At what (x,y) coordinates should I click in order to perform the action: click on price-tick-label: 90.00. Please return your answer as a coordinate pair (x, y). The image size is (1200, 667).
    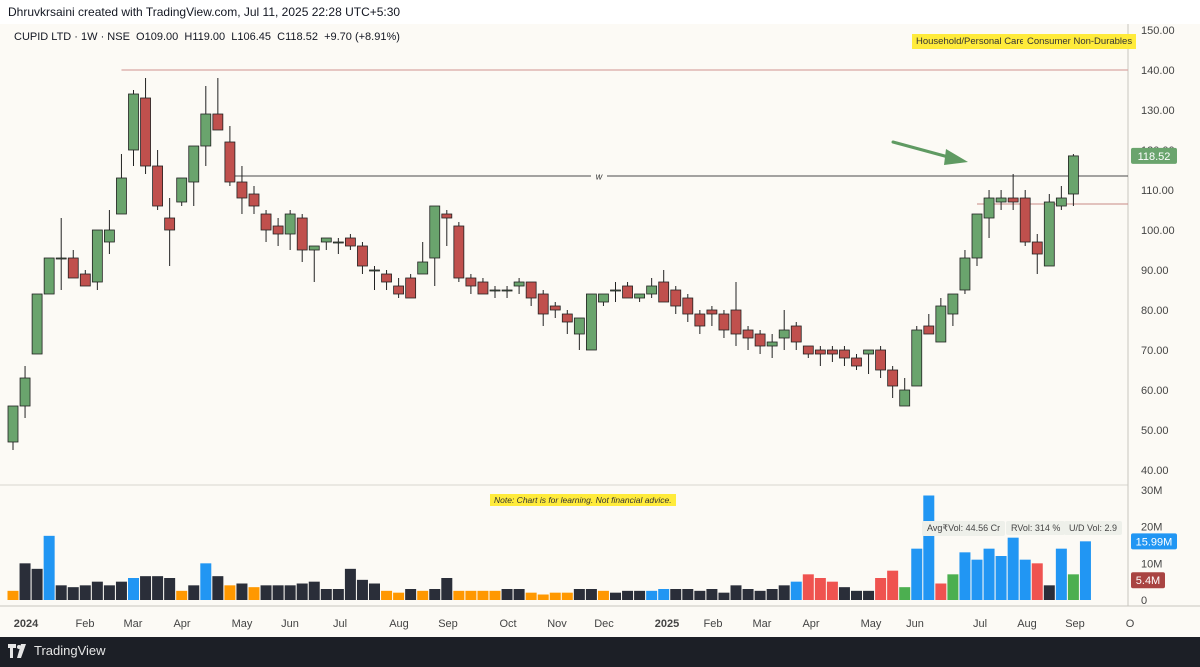
    Looking at the image, I should click on (1155, 271).